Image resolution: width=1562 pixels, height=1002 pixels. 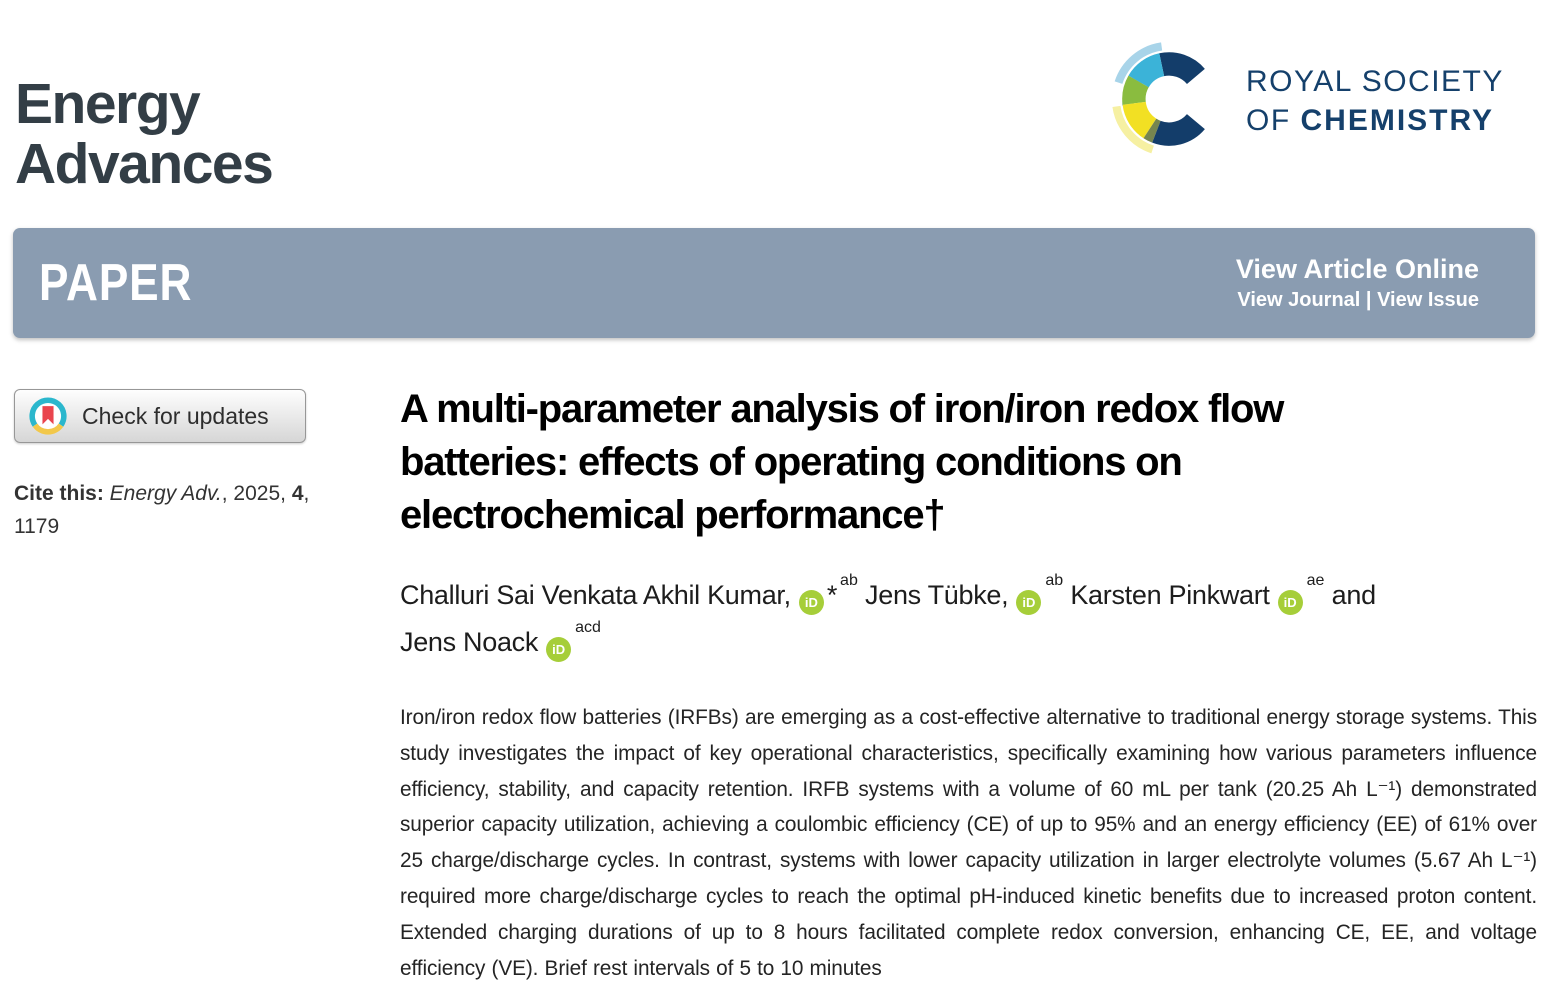 I want to click on cite-this-label: Cite this:, so click(x=59, y=493).